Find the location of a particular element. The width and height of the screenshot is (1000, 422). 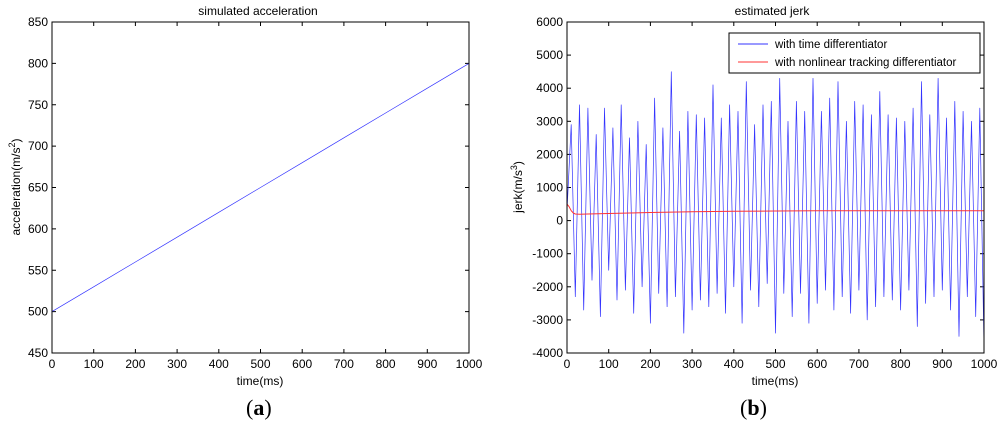

panel-b-x-tick-label: 100 is located at coordinates (609, 364).